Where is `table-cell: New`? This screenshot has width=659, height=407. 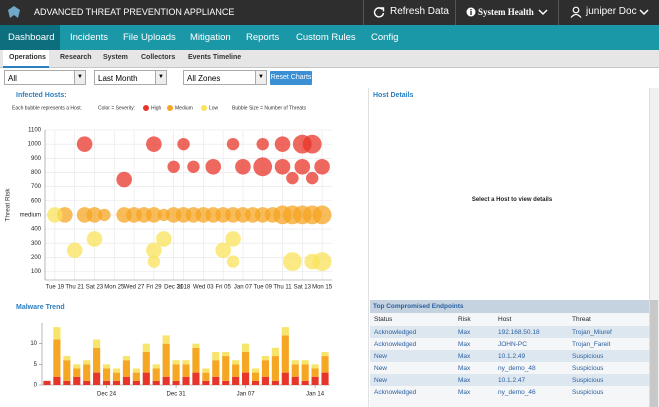
table-cell: New is located at coordinates (412, 356).